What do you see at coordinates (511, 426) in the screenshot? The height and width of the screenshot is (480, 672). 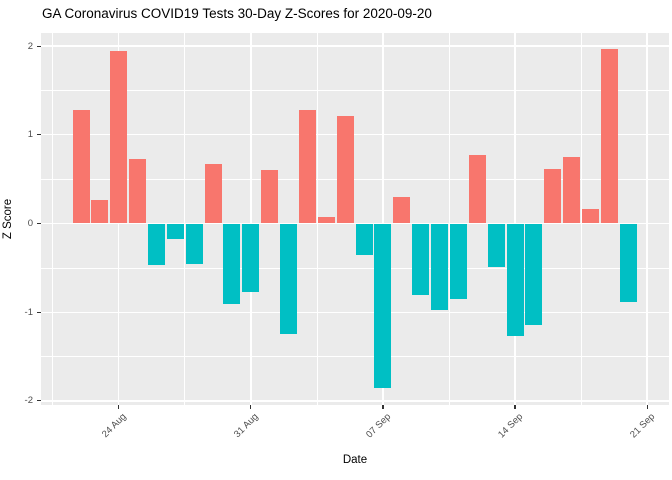 I see `x-tick-label: 14 Sep` at bounding box center [511, 426].